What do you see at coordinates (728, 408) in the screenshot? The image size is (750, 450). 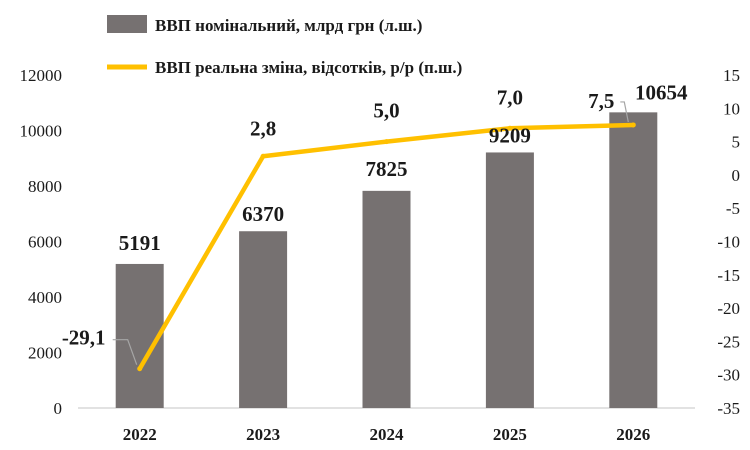 I see `right-tick-label: -35` at bounding box center [728, 408].